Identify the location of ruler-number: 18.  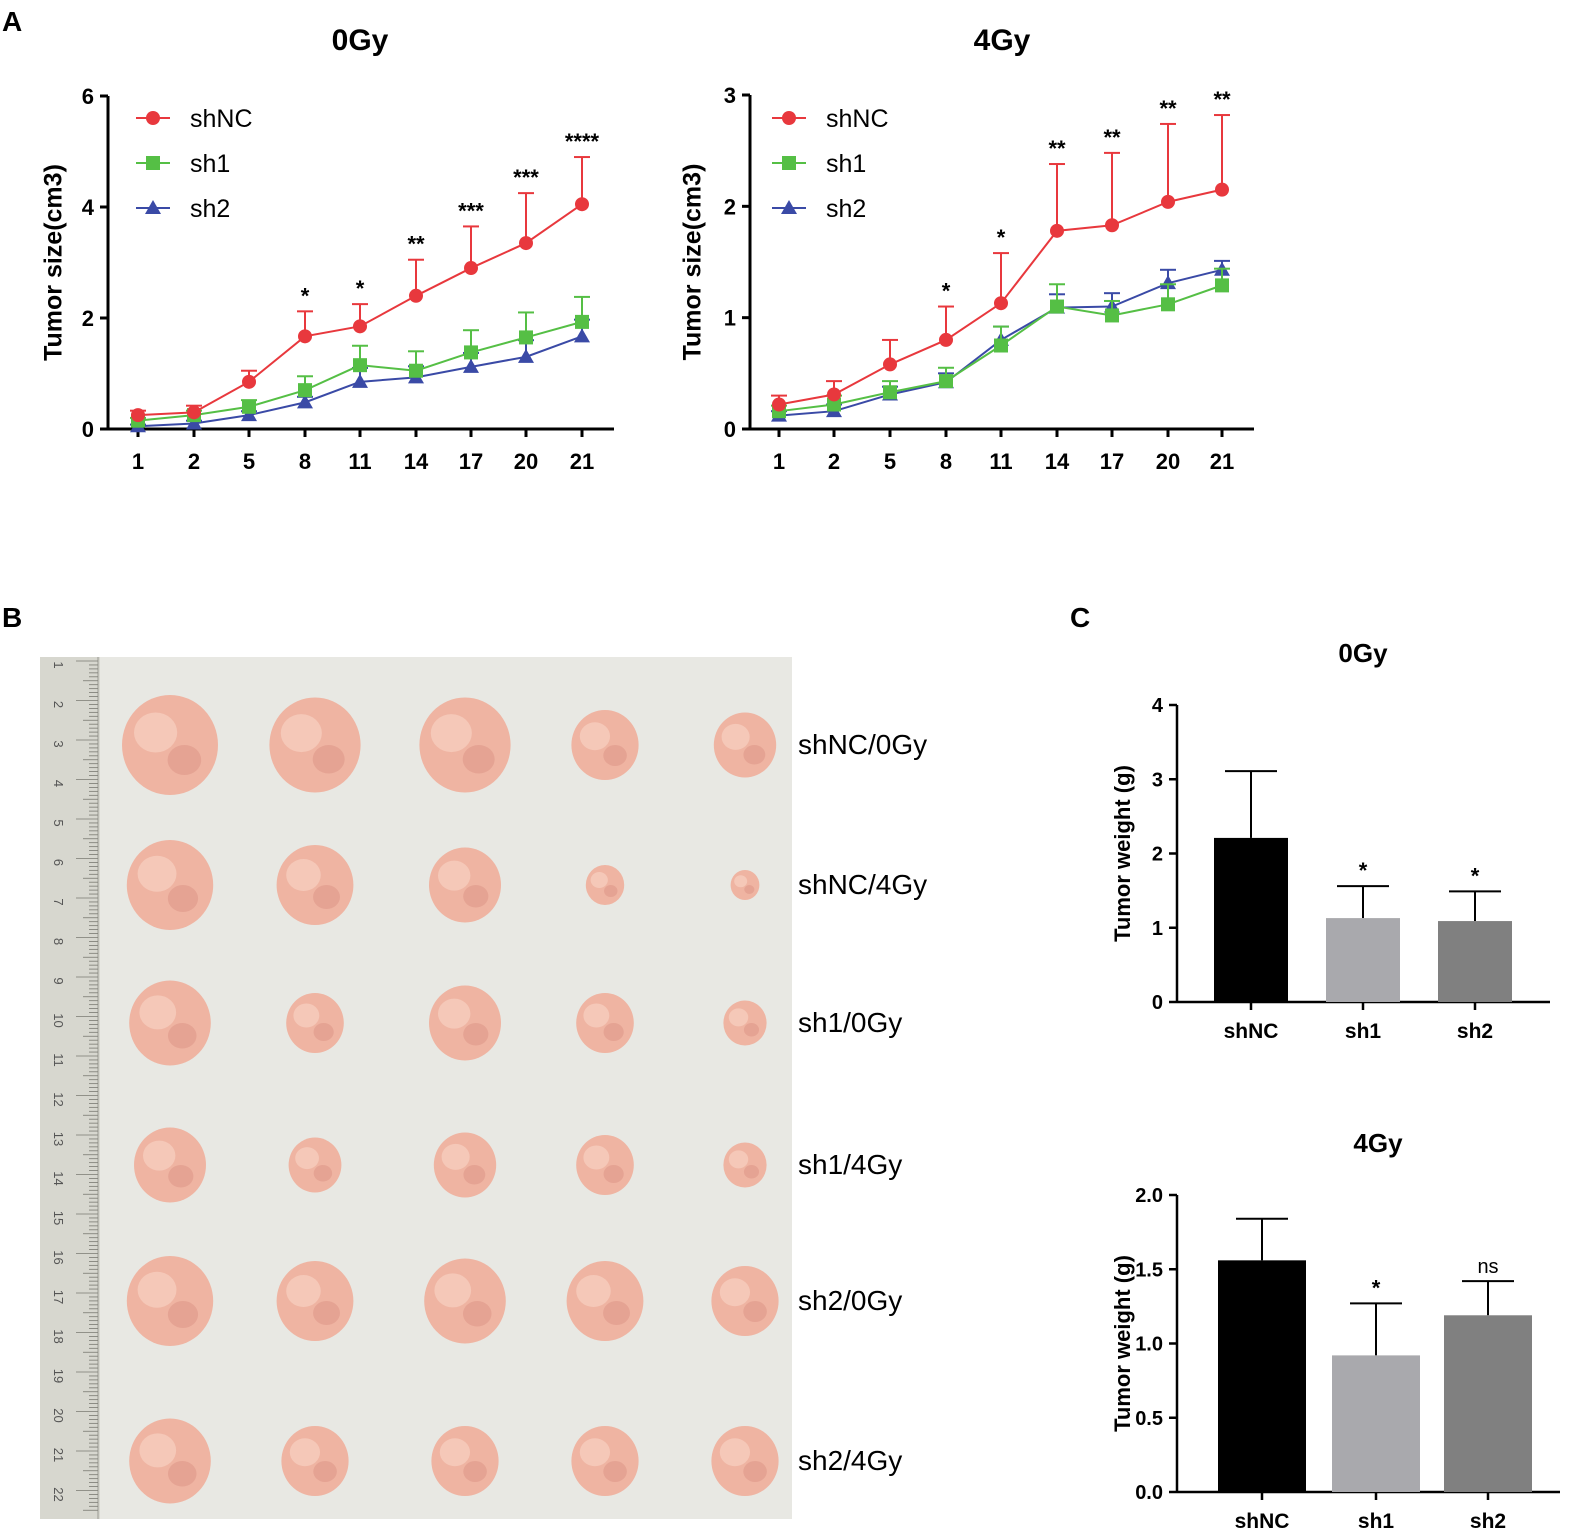
(58, 1336).